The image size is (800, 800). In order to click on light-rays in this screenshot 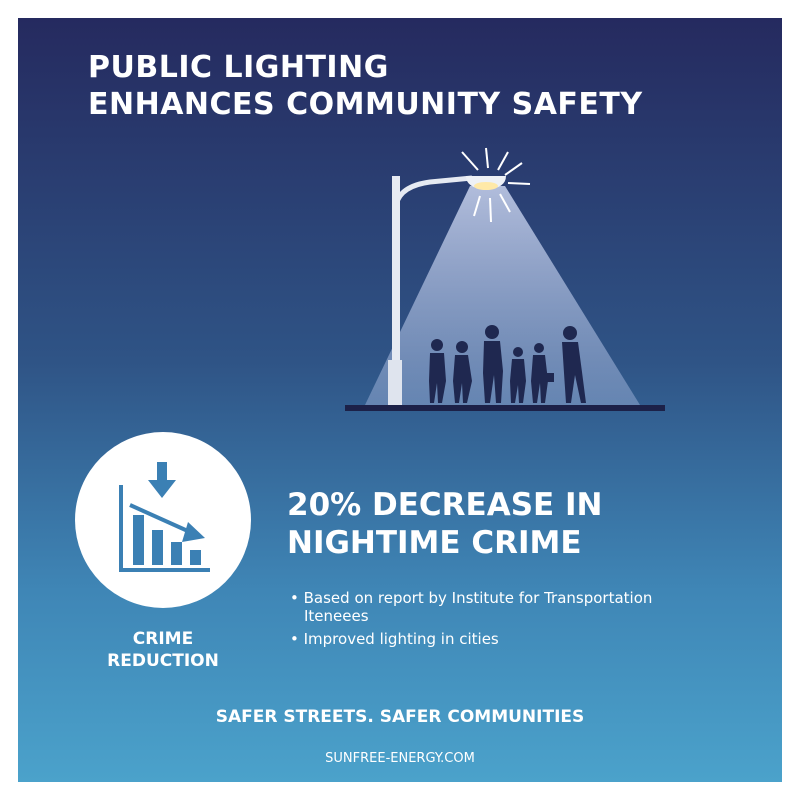, I will do `click(496, 185)`.